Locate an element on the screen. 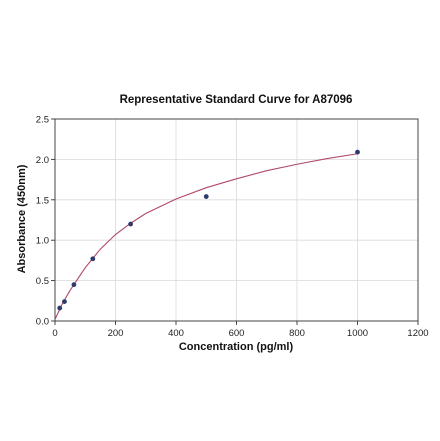 This screenshot has width=440, height=441. x-tick-label: 0 is located at coordinates (54, 333).